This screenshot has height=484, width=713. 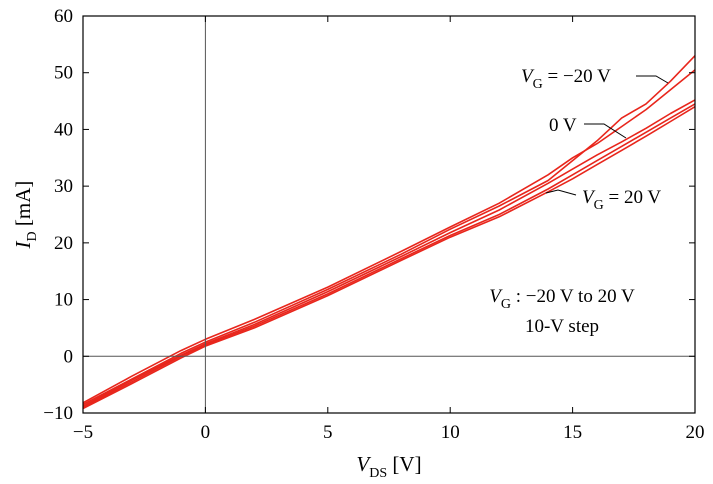 I want to click on x-axis-title: VDS [V], so click(x=388, y=466).